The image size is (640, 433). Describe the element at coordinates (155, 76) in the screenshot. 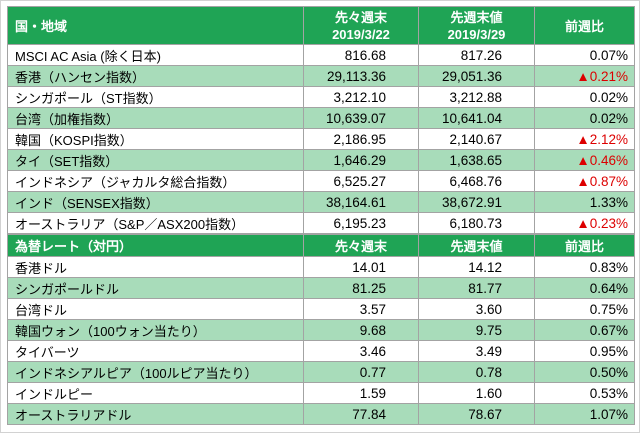

I see `region-name-cell: 香港（ハンセン指数）` at that location.